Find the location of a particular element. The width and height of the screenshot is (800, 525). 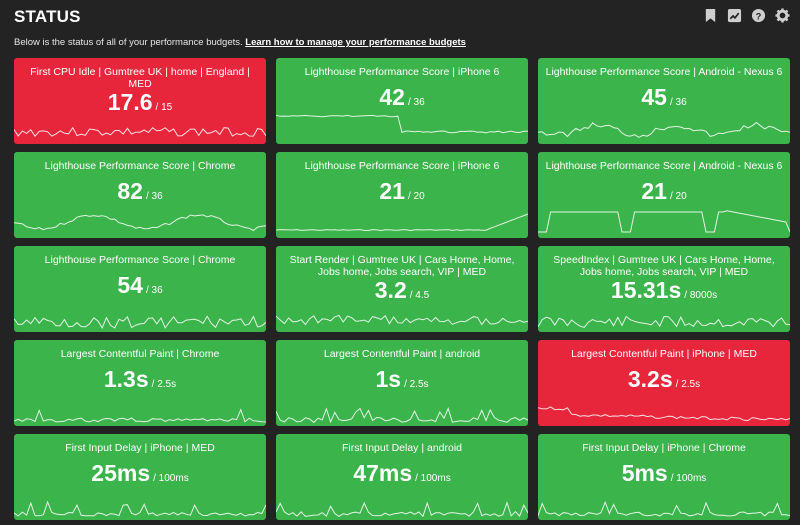

budget-card-value: 45 is located at coordinates (654, 97).